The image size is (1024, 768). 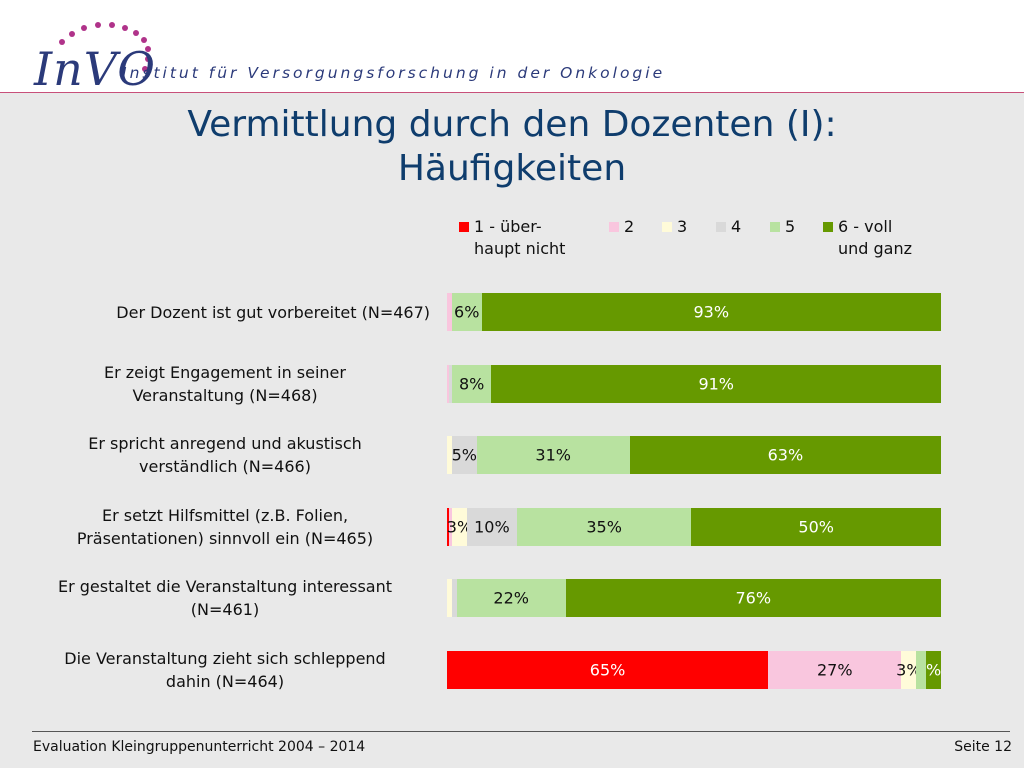 What do you see at coordinates (225, 443) in the screenshot?
I see `category-label-line1: Er spricht anregend und akustisch` at bounding box center [225, 443].